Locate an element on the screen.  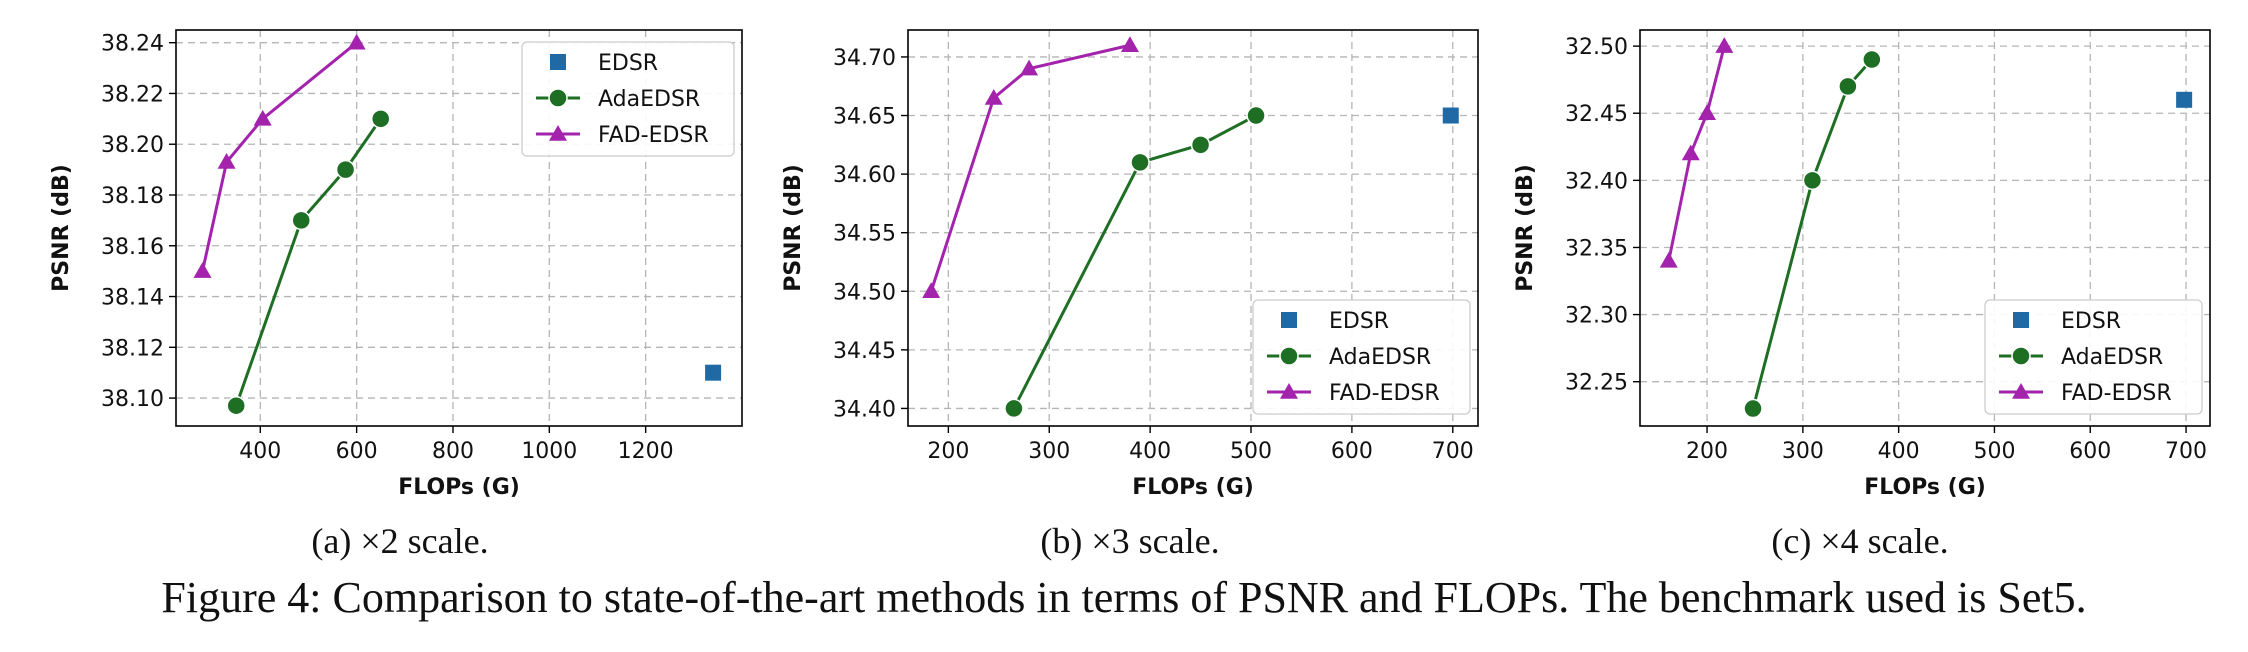
y-tick-label: 38.22 is located at coordinates (132, 94).